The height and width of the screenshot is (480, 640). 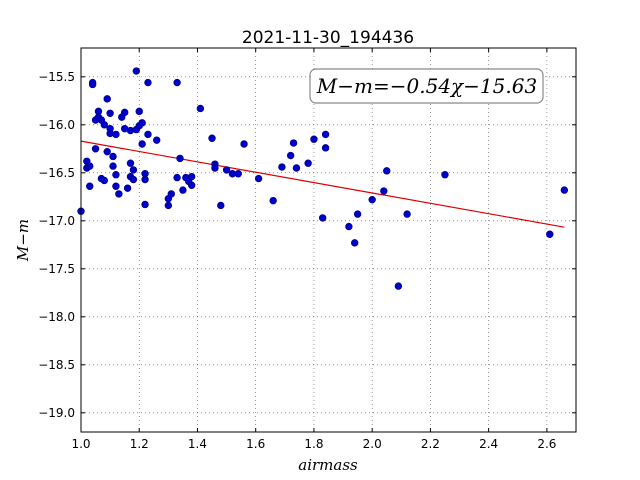 I want to click on x-tick-label: 2.2, so click(x=430, y=444).